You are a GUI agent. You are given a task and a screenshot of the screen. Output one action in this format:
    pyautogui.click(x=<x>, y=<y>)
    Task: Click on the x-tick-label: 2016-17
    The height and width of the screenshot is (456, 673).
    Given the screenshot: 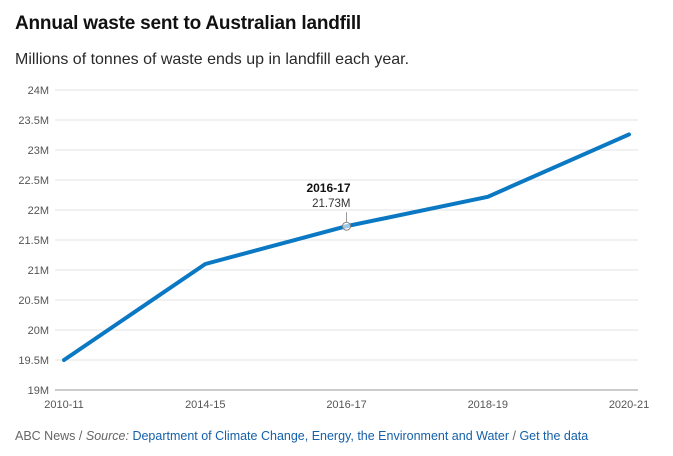 What is the action you would take?
    pyautogui.click(x=346, y=405)
    